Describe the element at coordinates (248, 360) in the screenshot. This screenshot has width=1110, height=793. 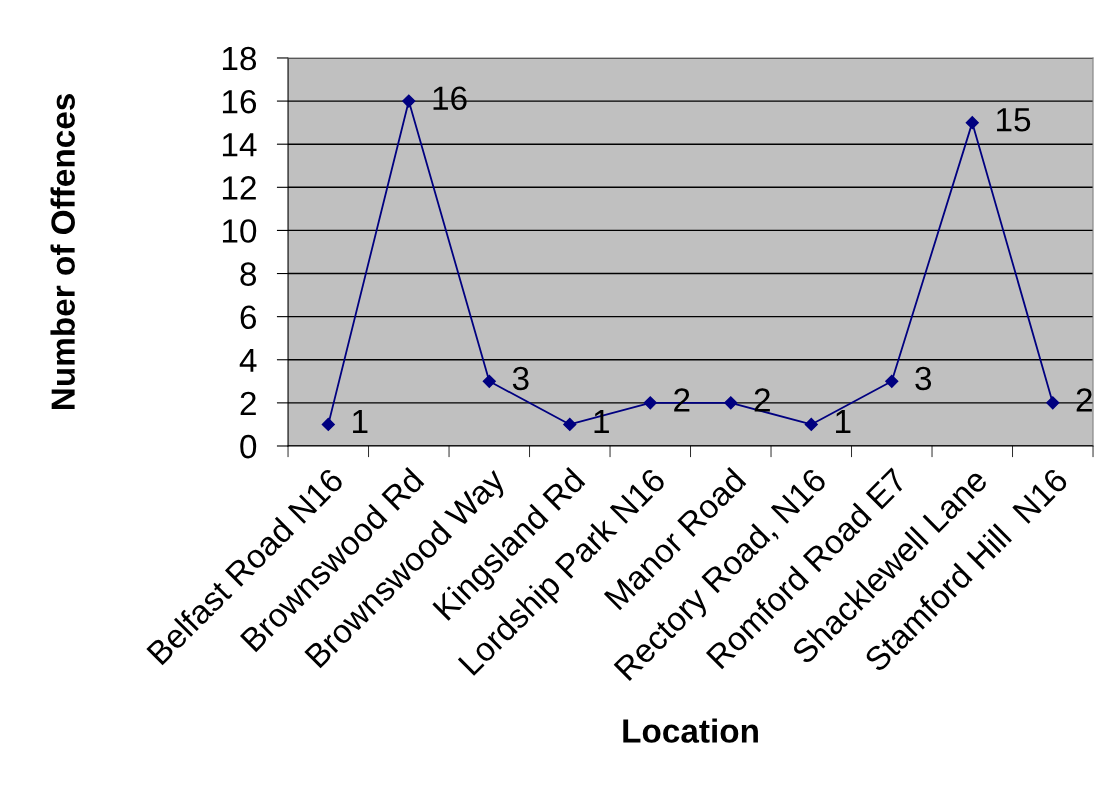
I see `y-tick-label: 4` at that location.